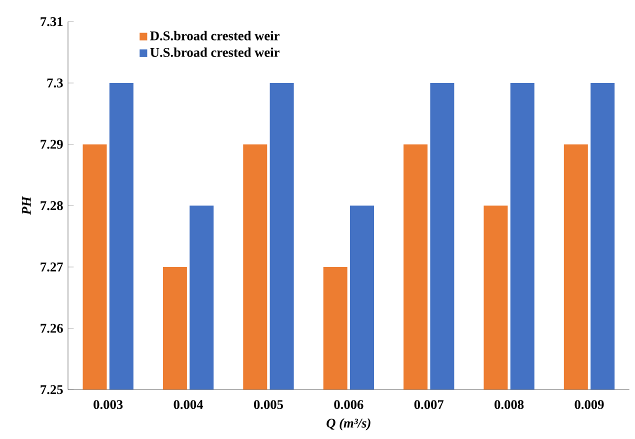 The height and width of the screenshot is (439, 635). I want to click on y-tick-label: 7.29, so click(51, 144).